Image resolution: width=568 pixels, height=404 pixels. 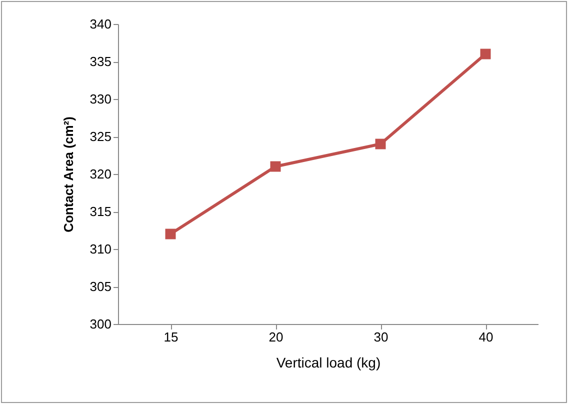 What do you see at coordinates (101, 324) in the screenshot?
I see `y-tick-label: 300` at bounding box center [101, 324].